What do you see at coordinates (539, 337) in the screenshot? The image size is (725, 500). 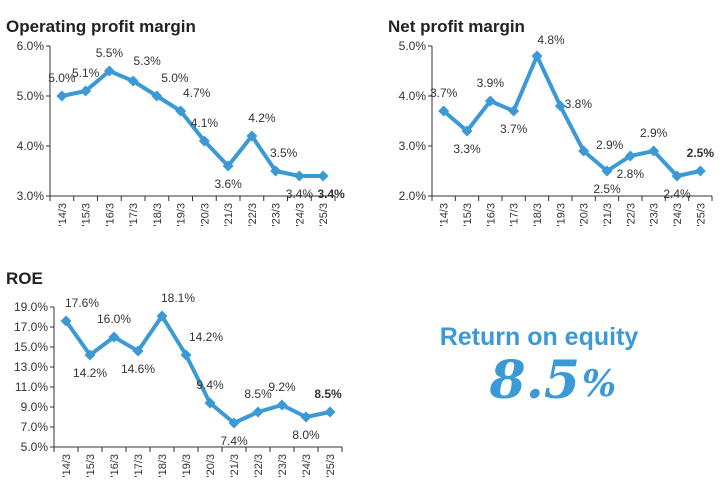 I see `callout-heading: Return on equity` at bounding box center [539, 337].